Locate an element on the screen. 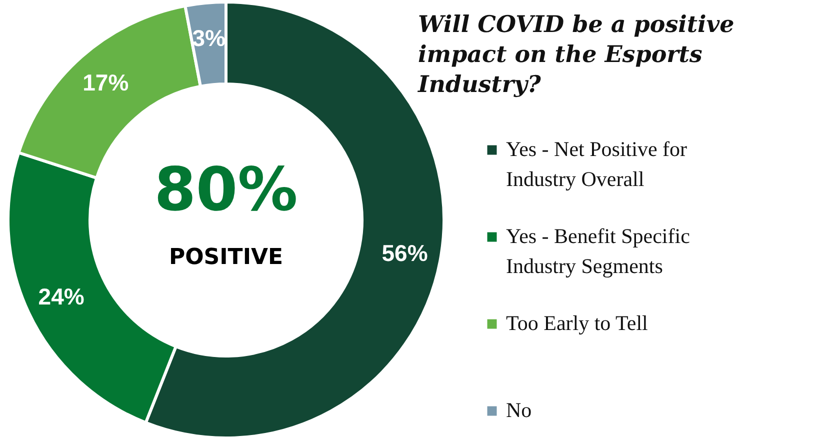  text: 80% is located at coordinates (226, 190).